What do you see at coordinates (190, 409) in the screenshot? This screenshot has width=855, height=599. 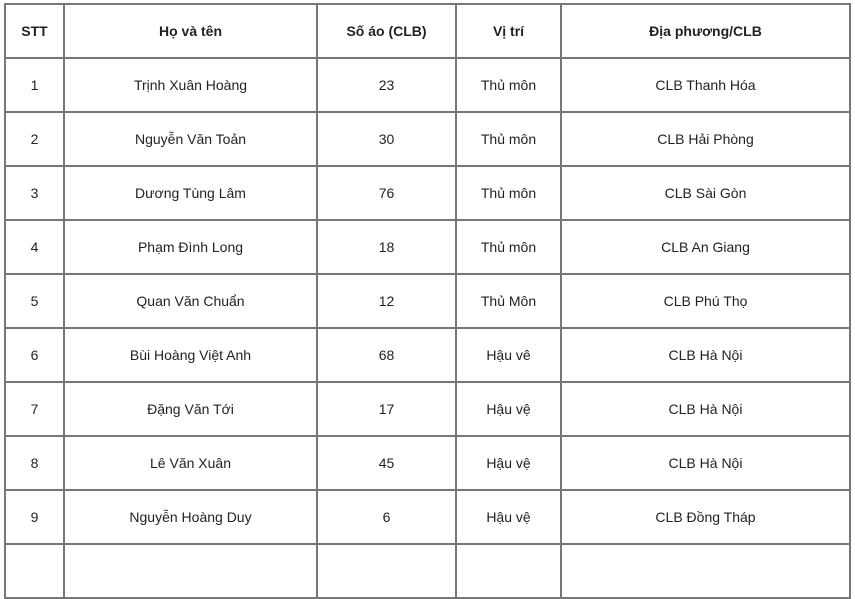 I see `cell-name: Đặng Văn Tới` at bounding box center [190, 409].